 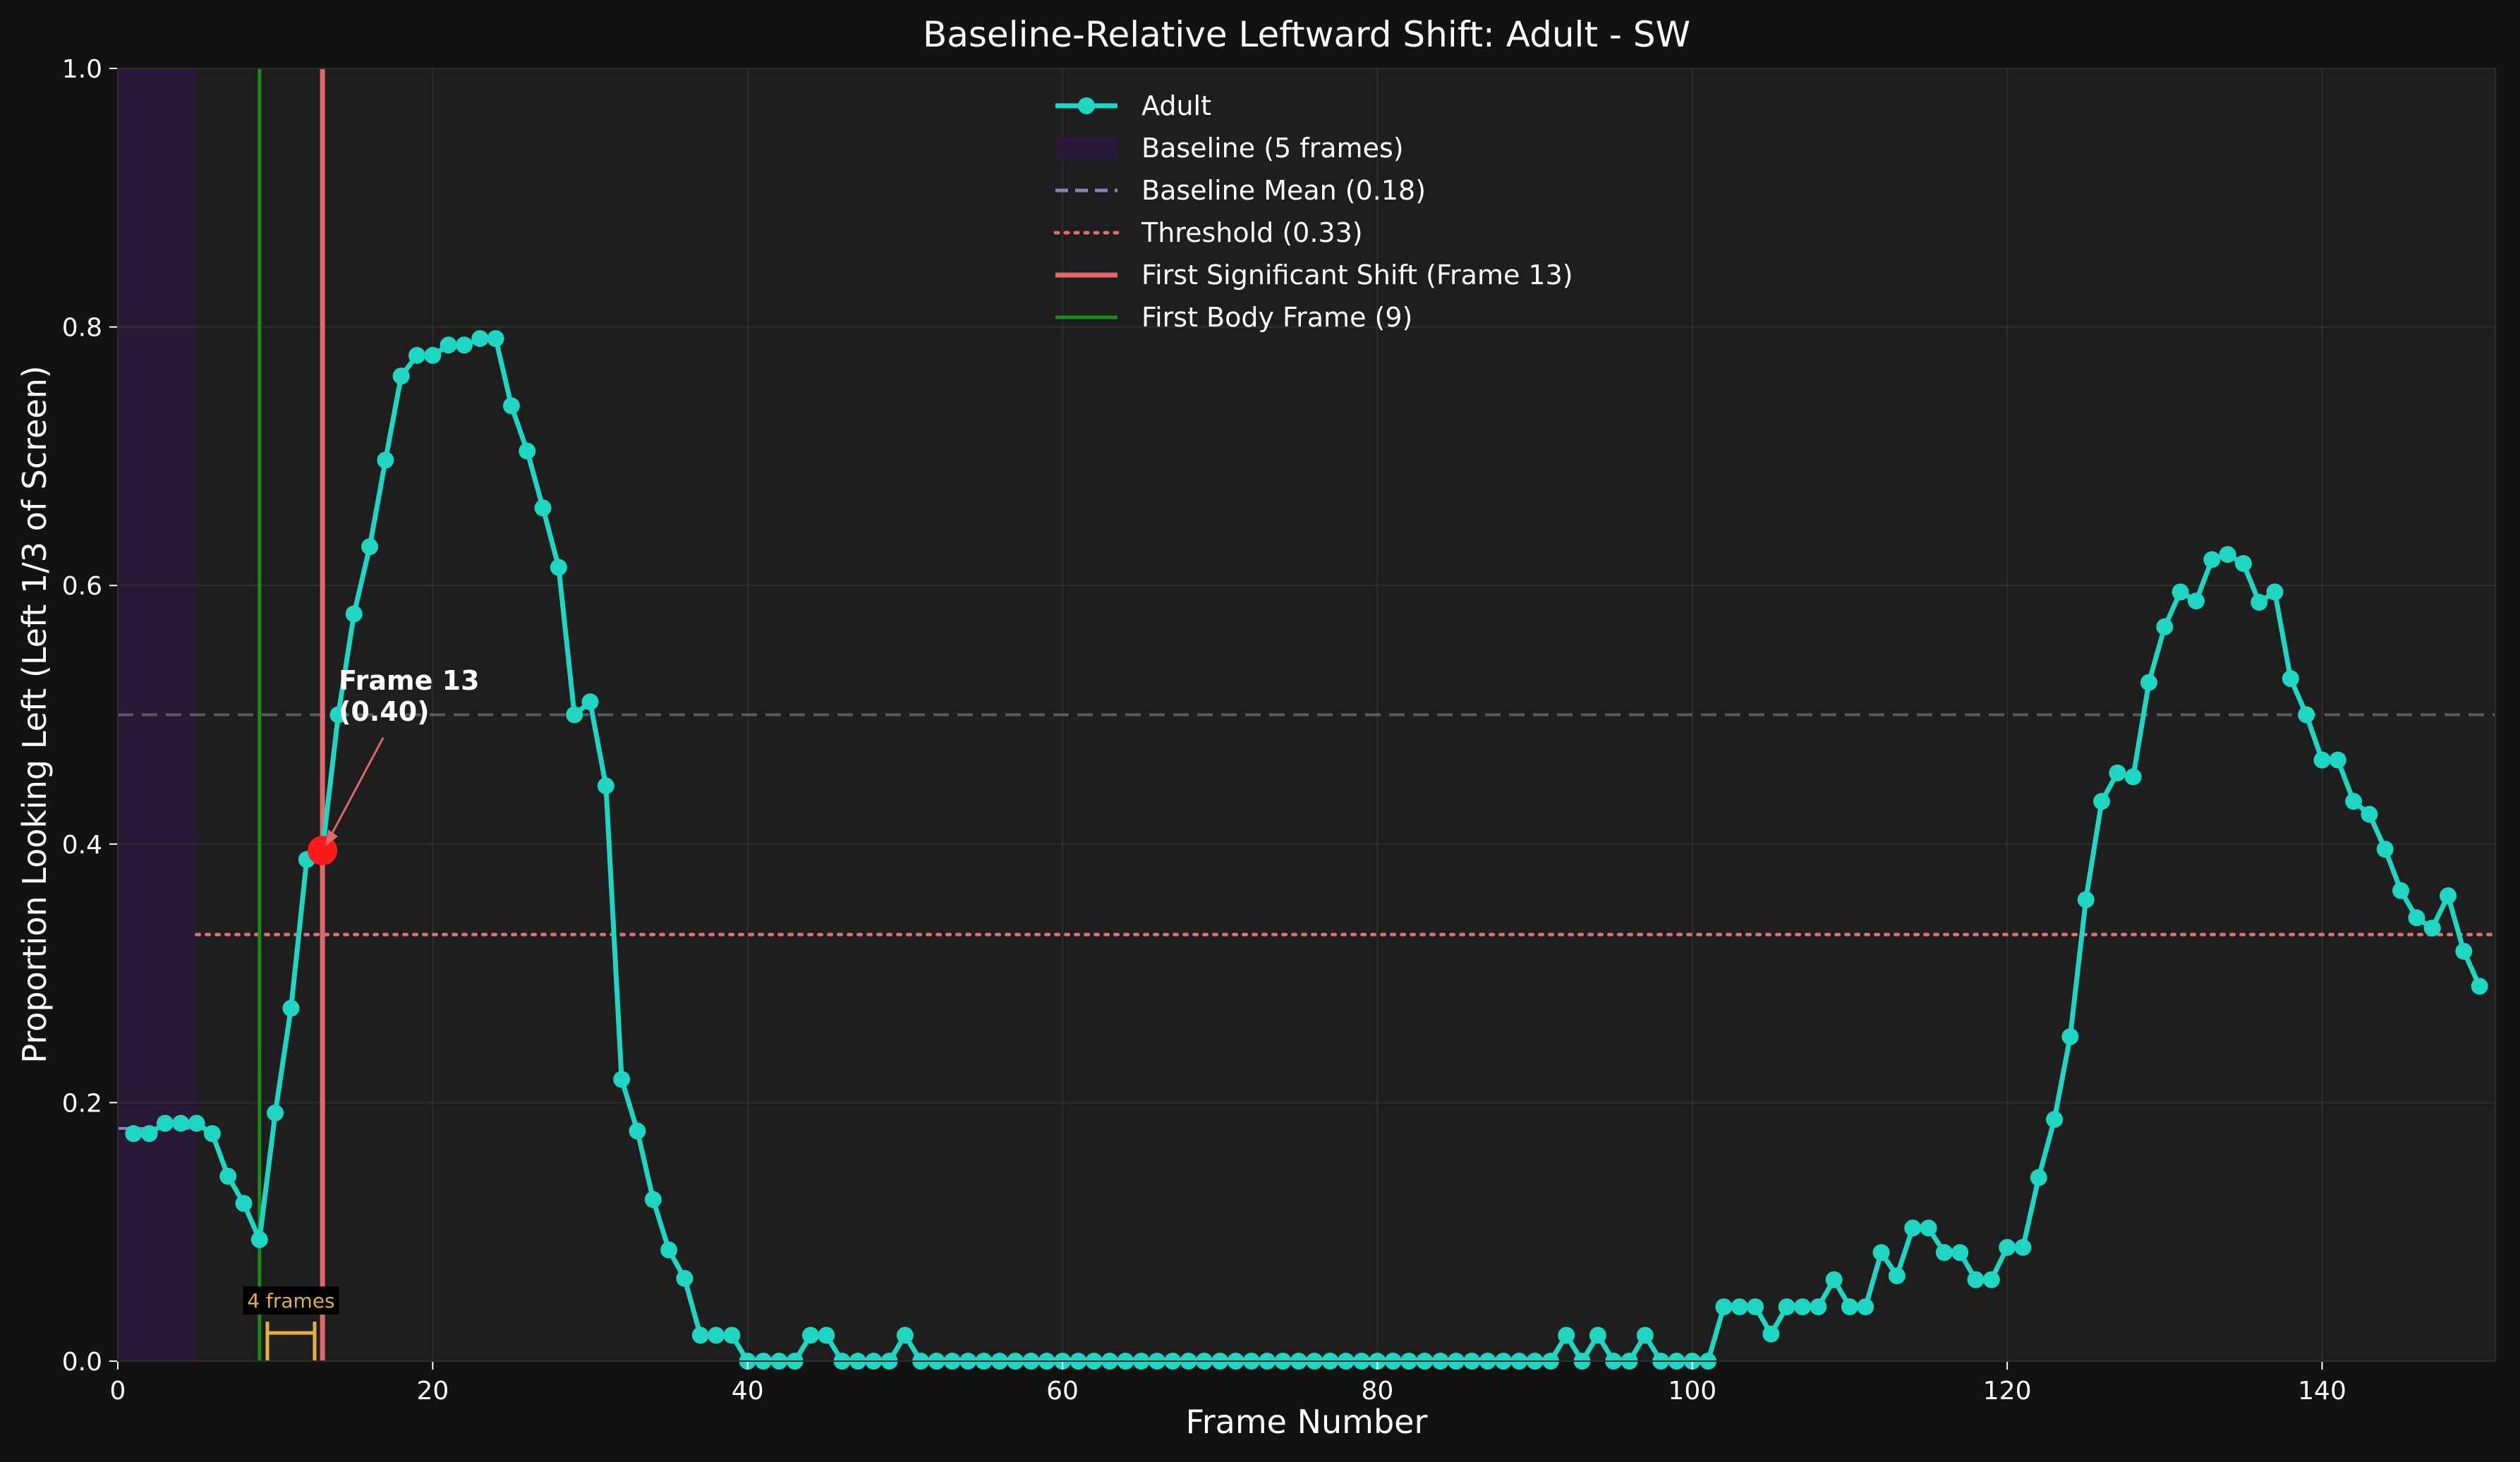 What do you see at coordinates (2322, 1391) in the screenshot?
I see `x-tick-label: 140` at bounding box center [2322, 1391].